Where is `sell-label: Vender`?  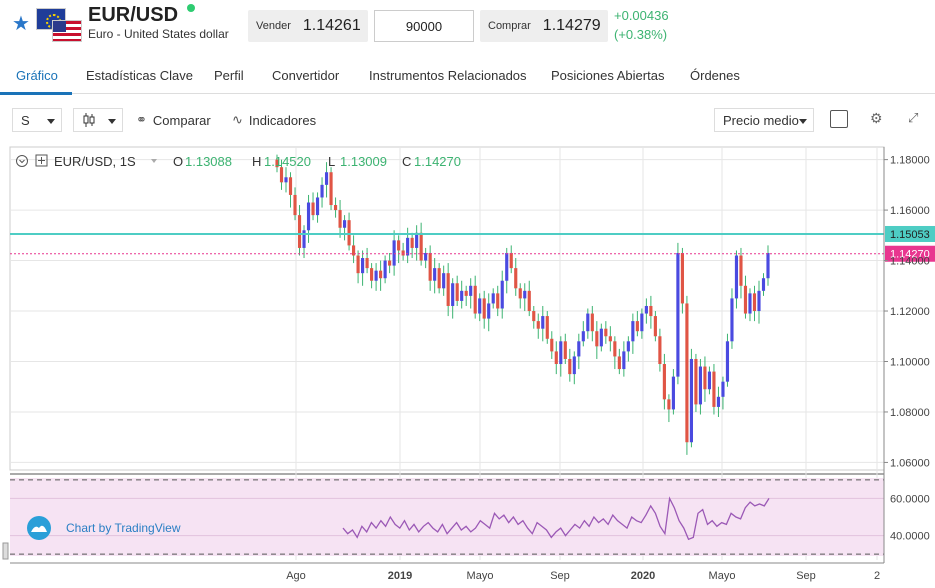
sell-label: Vender is located at coordinates (273, 26).